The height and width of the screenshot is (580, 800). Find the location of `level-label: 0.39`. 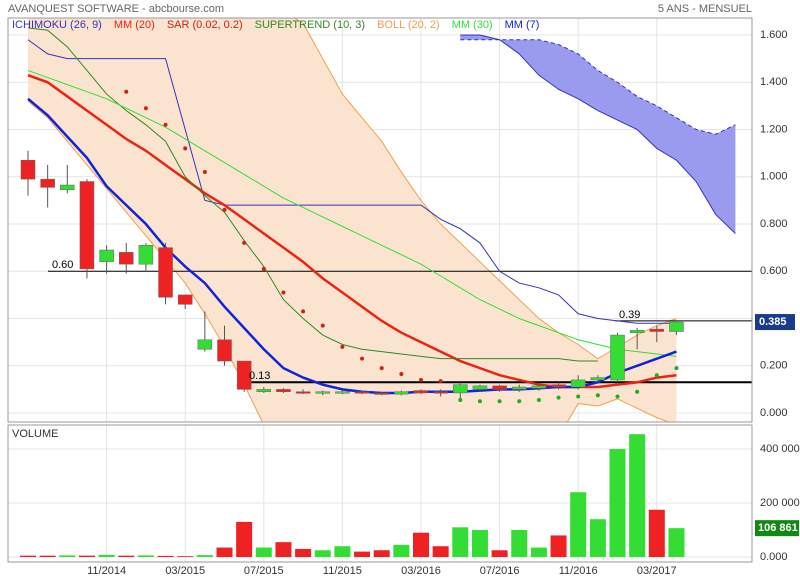

level-label: 0.39 is located at coordinates (629, 315).